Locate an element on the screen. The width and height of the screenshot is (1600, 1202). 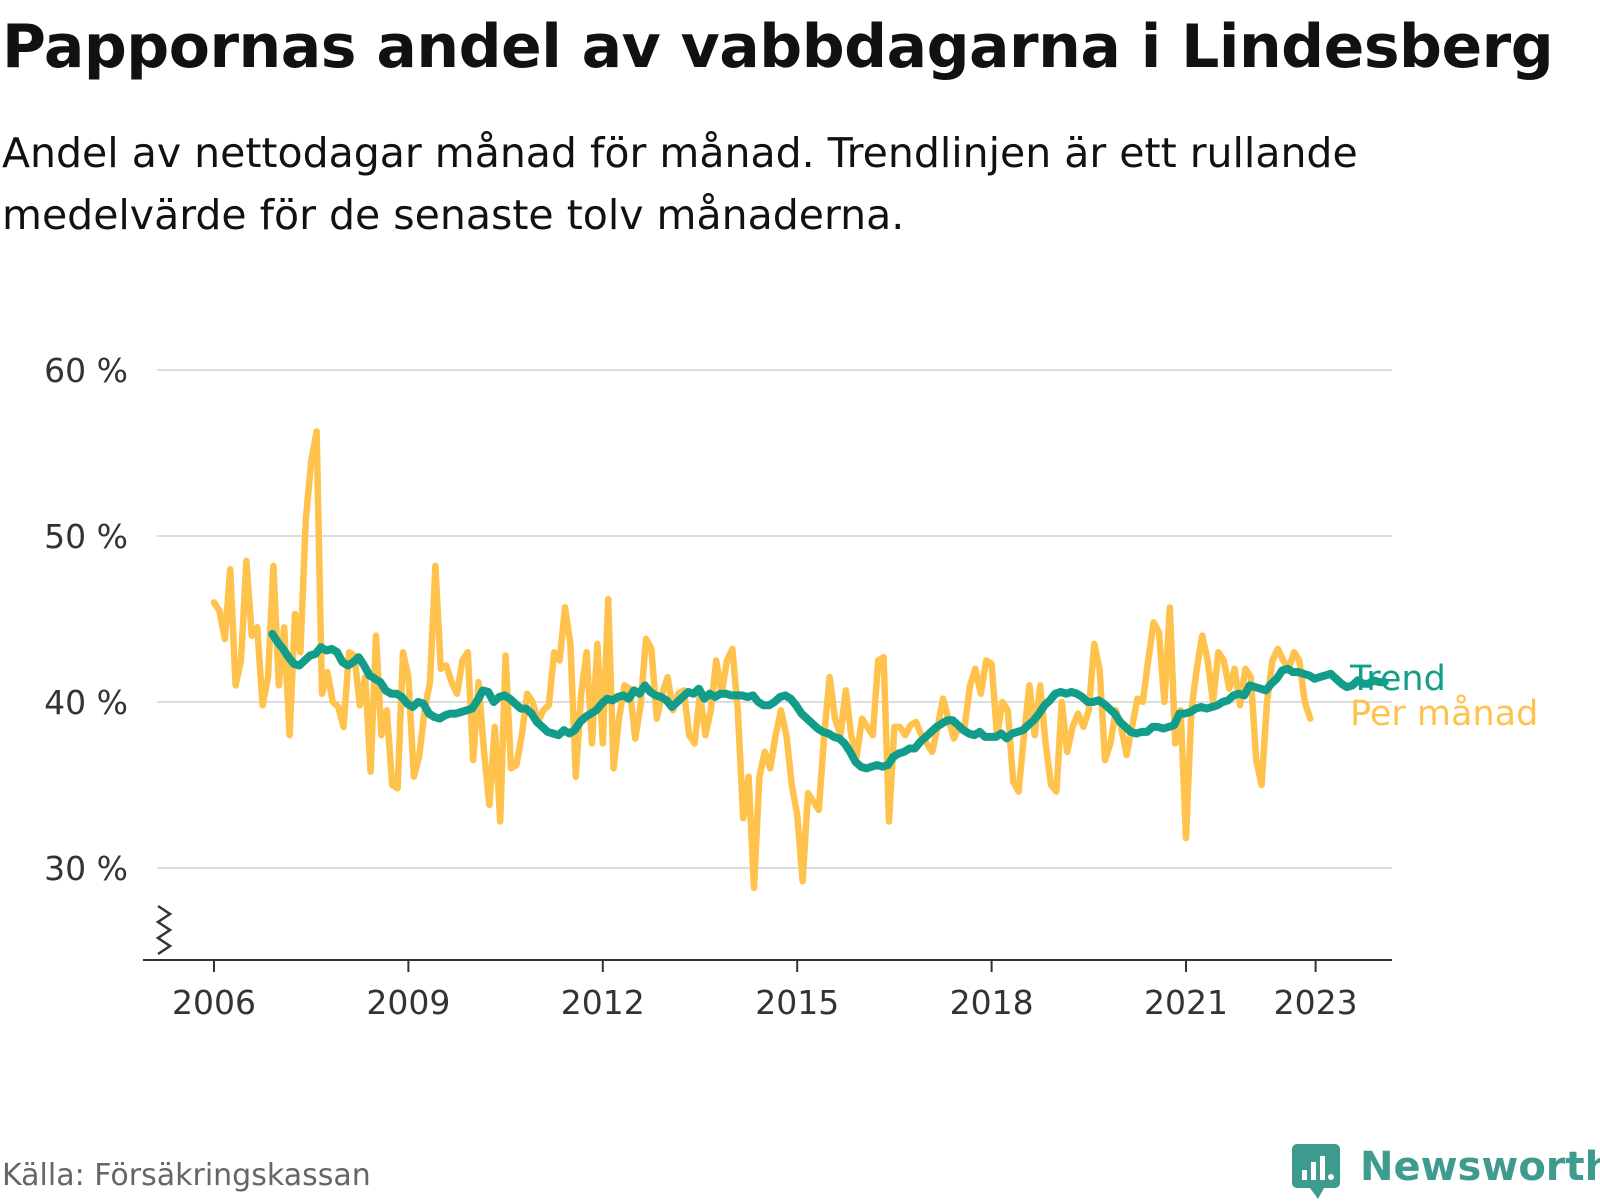
x-tick-label: 2018 is located at coordinates (992, 1002).